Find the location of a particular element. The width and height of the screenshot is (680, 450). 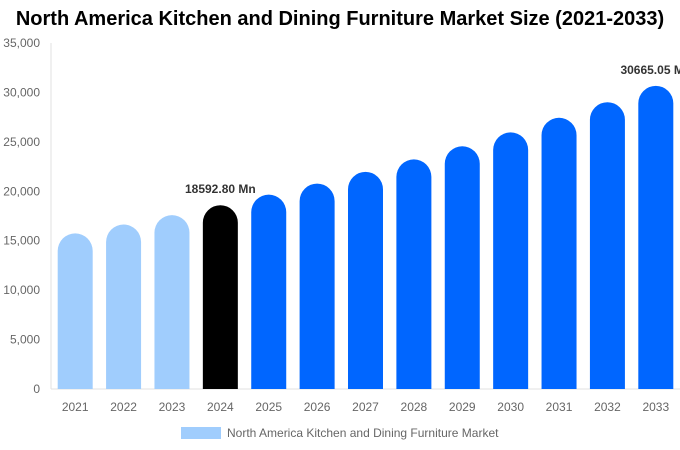

bar-2025 is located at coordinates (269, 291).